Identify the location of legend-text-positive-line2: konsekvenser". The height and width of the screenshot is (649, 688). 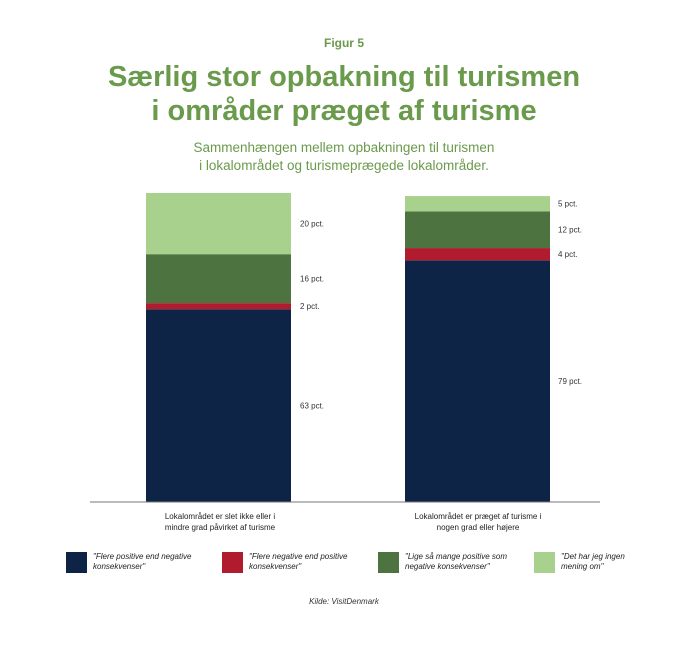
(119, 566).